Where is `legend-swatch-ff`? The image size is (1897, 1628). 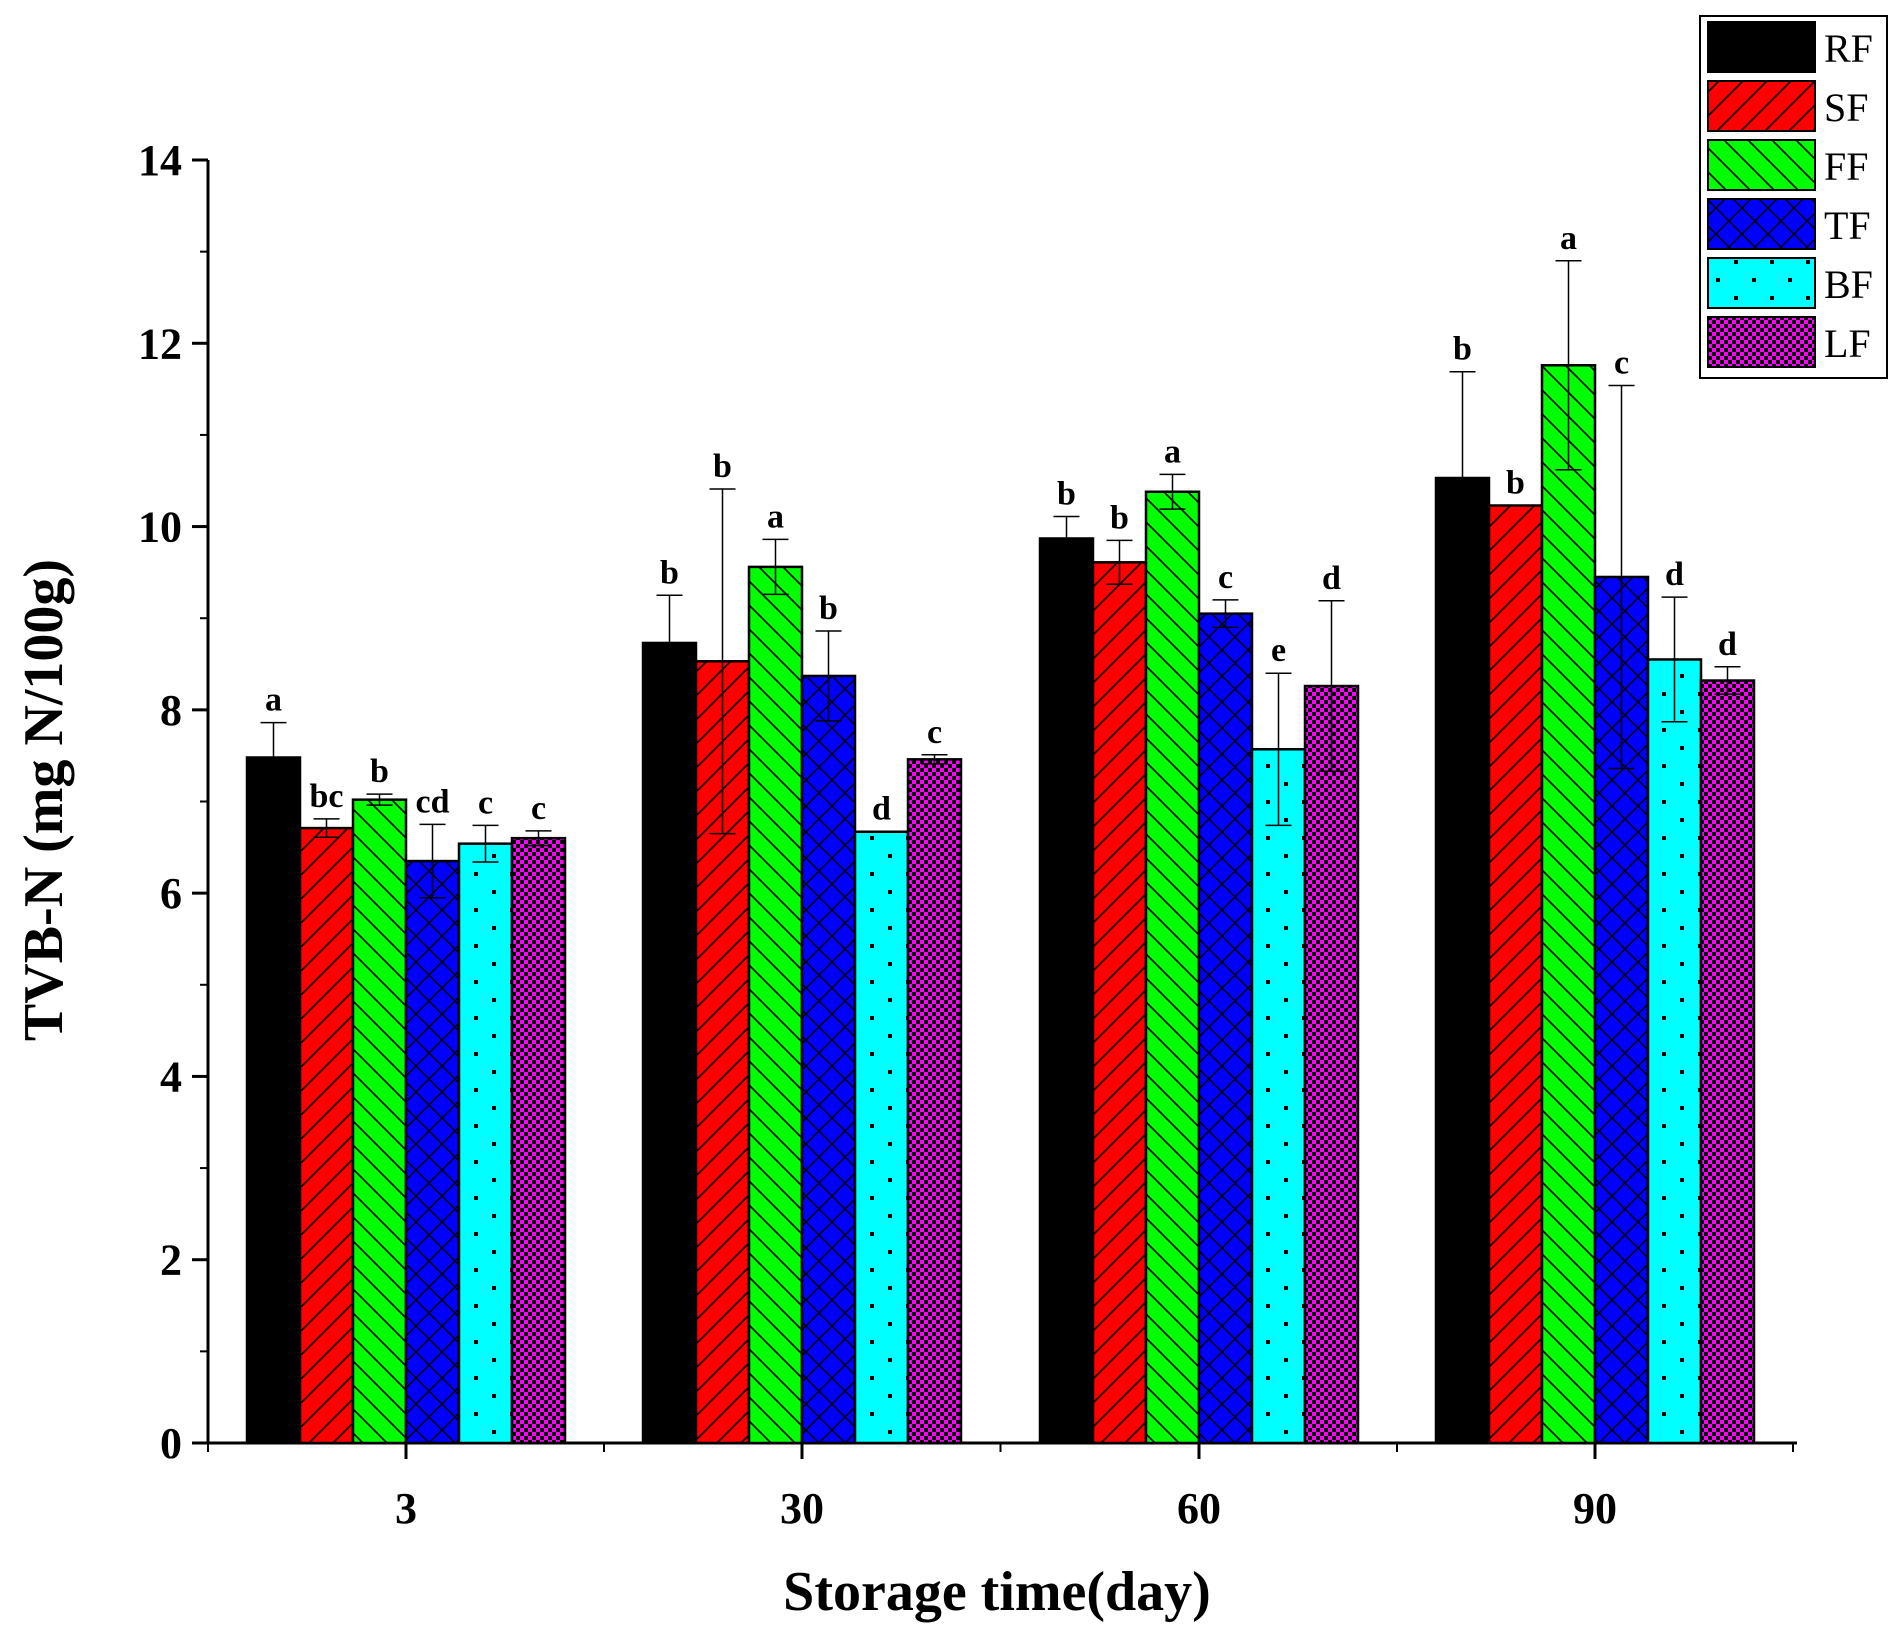 legend-swatch-ff is located at coordinates (1761, 165).